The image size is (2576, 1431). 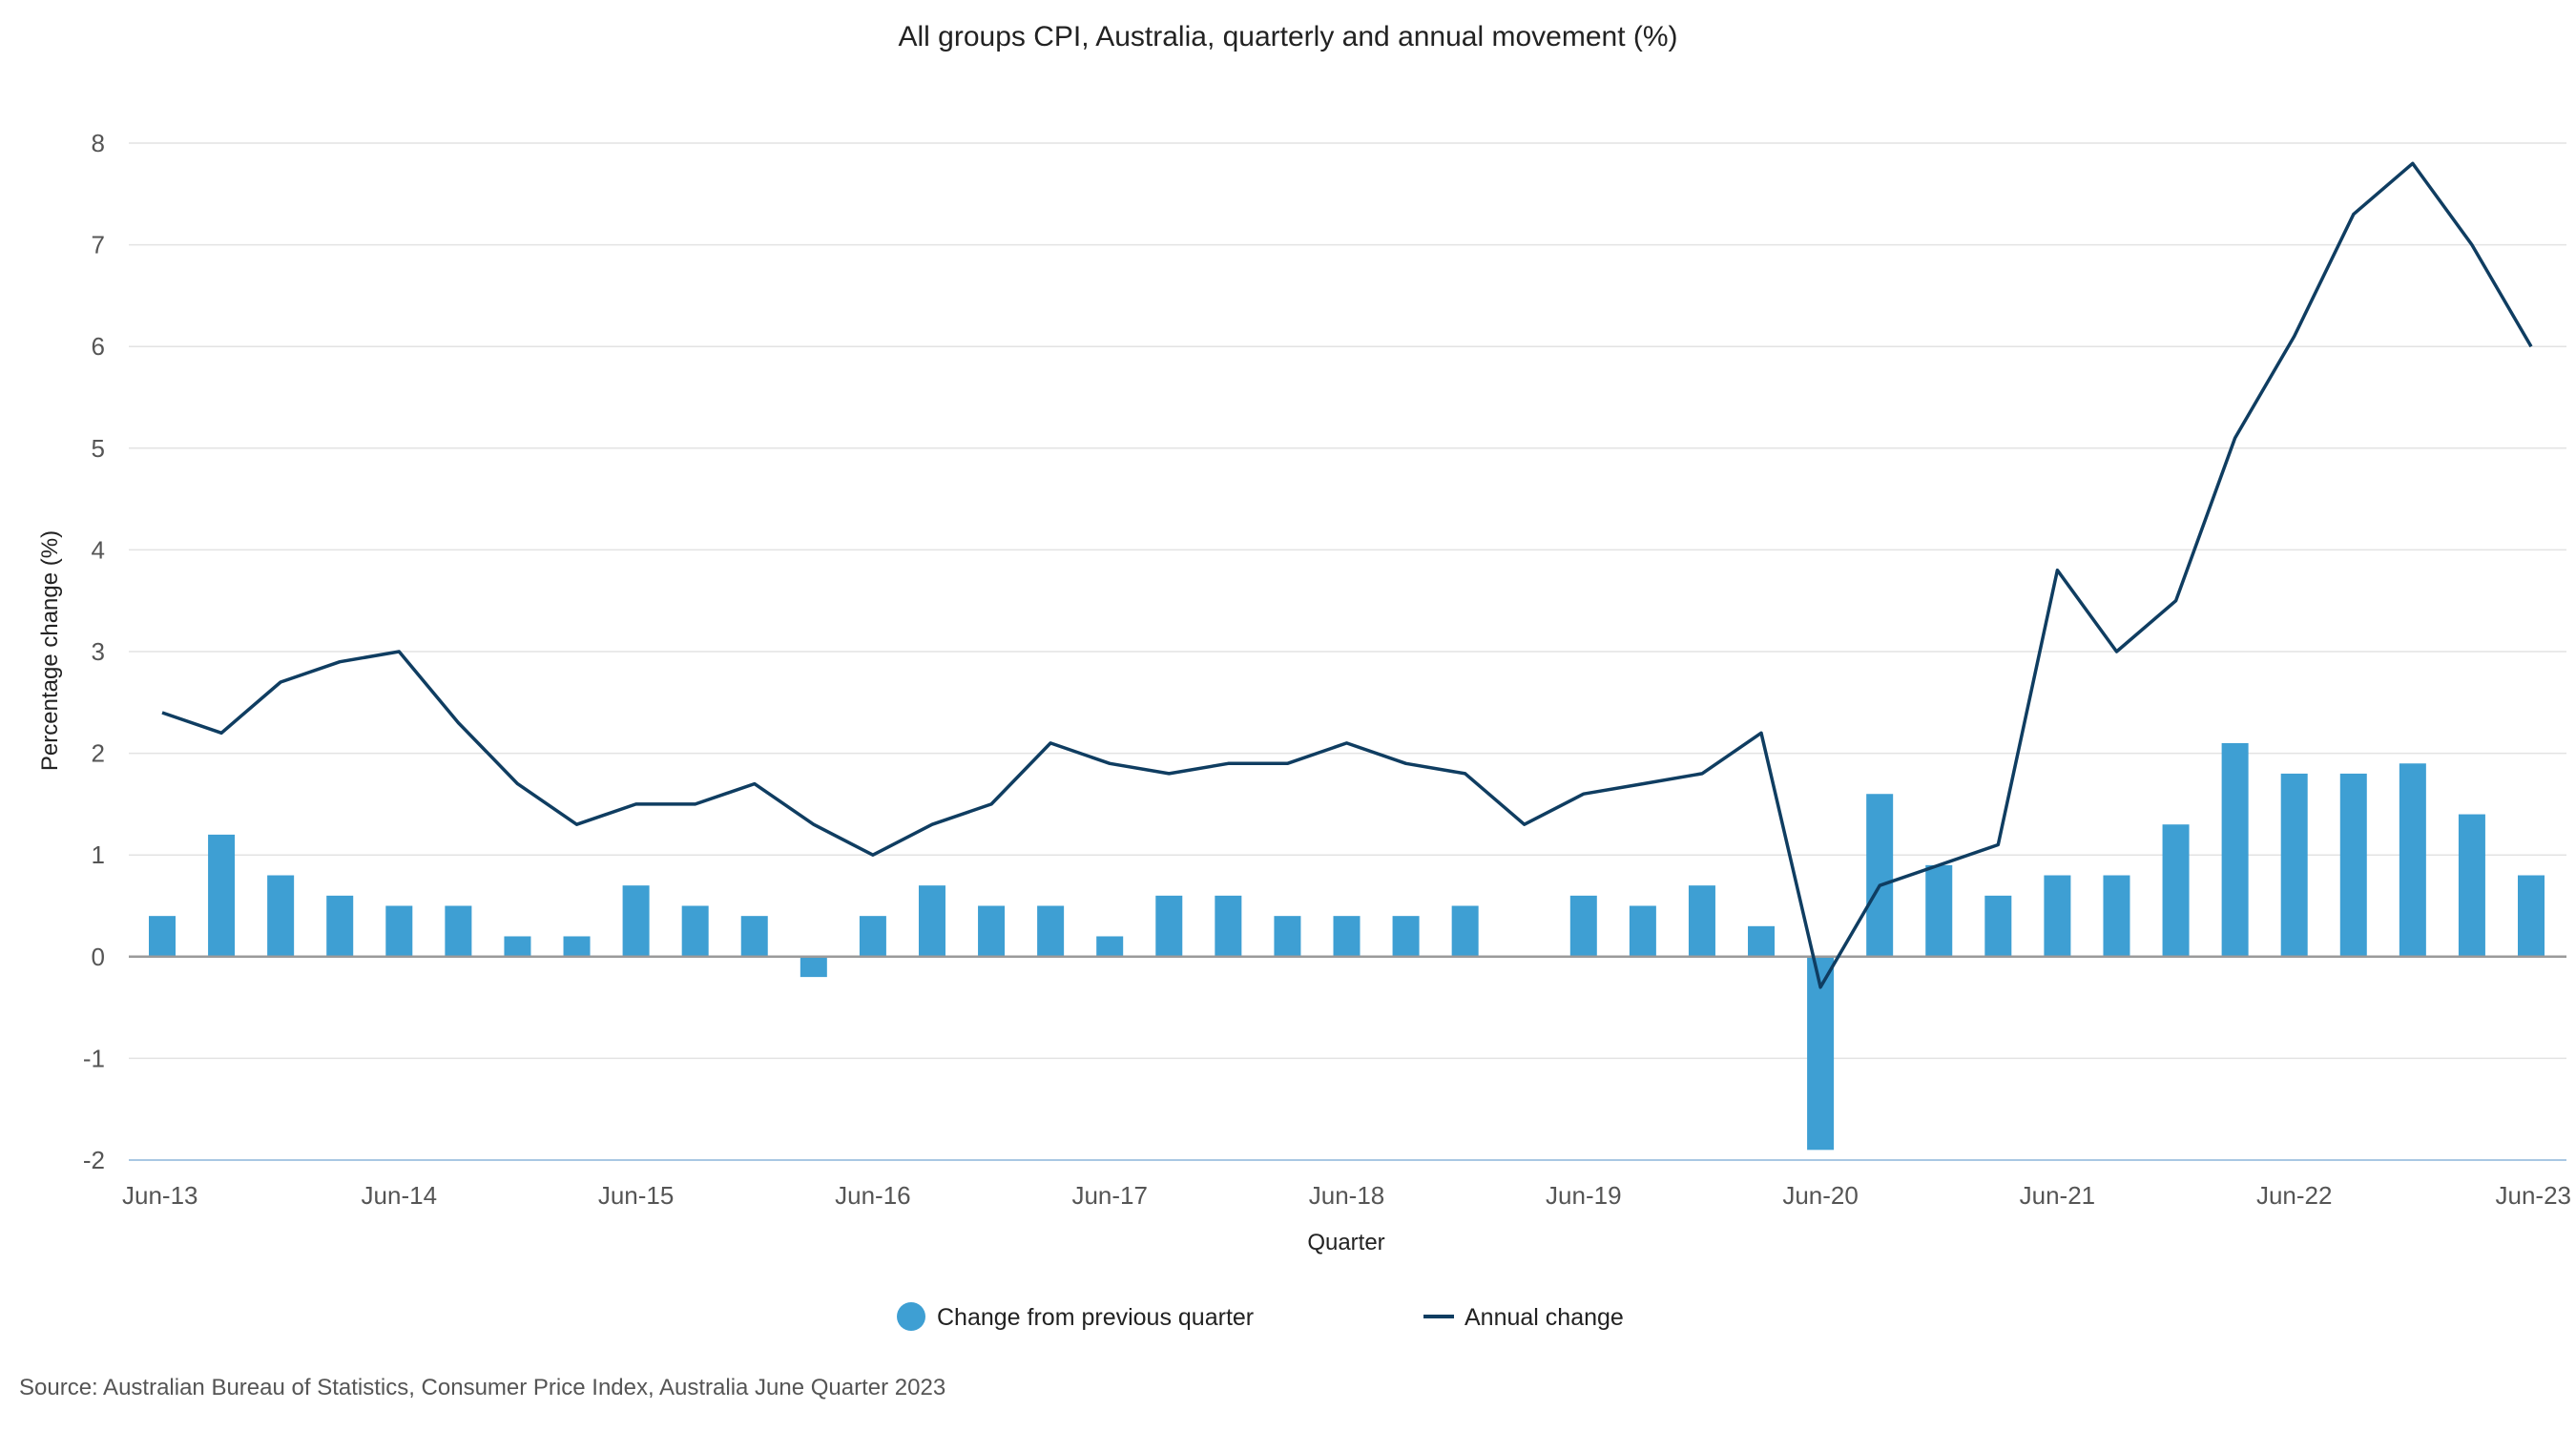 What do you see at coordinates (98, 854) in the screenshot?
I see `y-tick-label: 1` at bounding box center [98, 854].